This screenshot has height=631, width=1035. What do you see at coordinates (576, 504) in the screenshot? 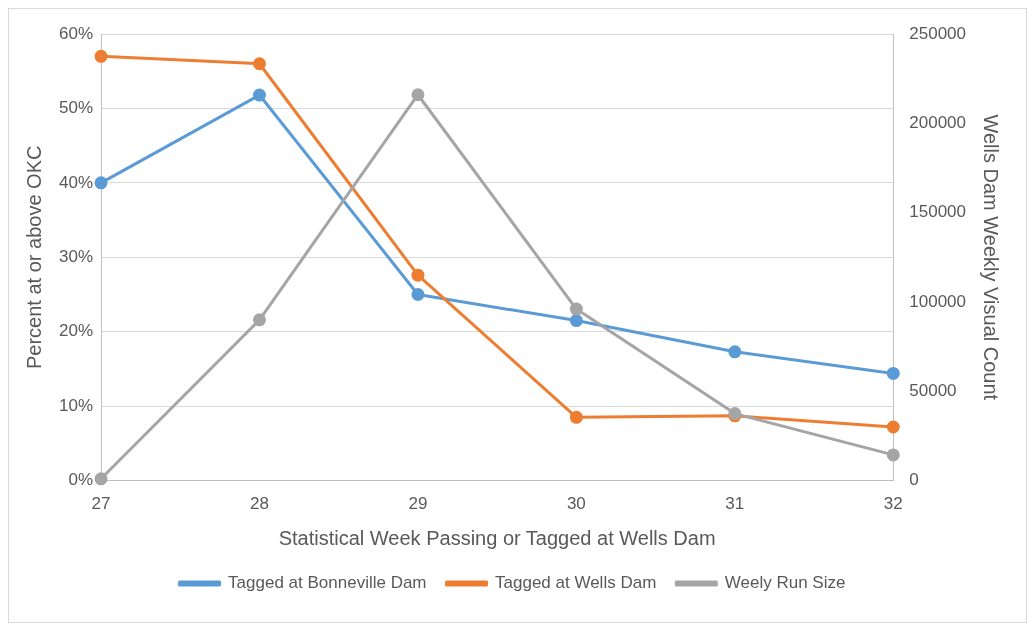
I see `x-tick-label: 30` at bounding box center [576, 504].